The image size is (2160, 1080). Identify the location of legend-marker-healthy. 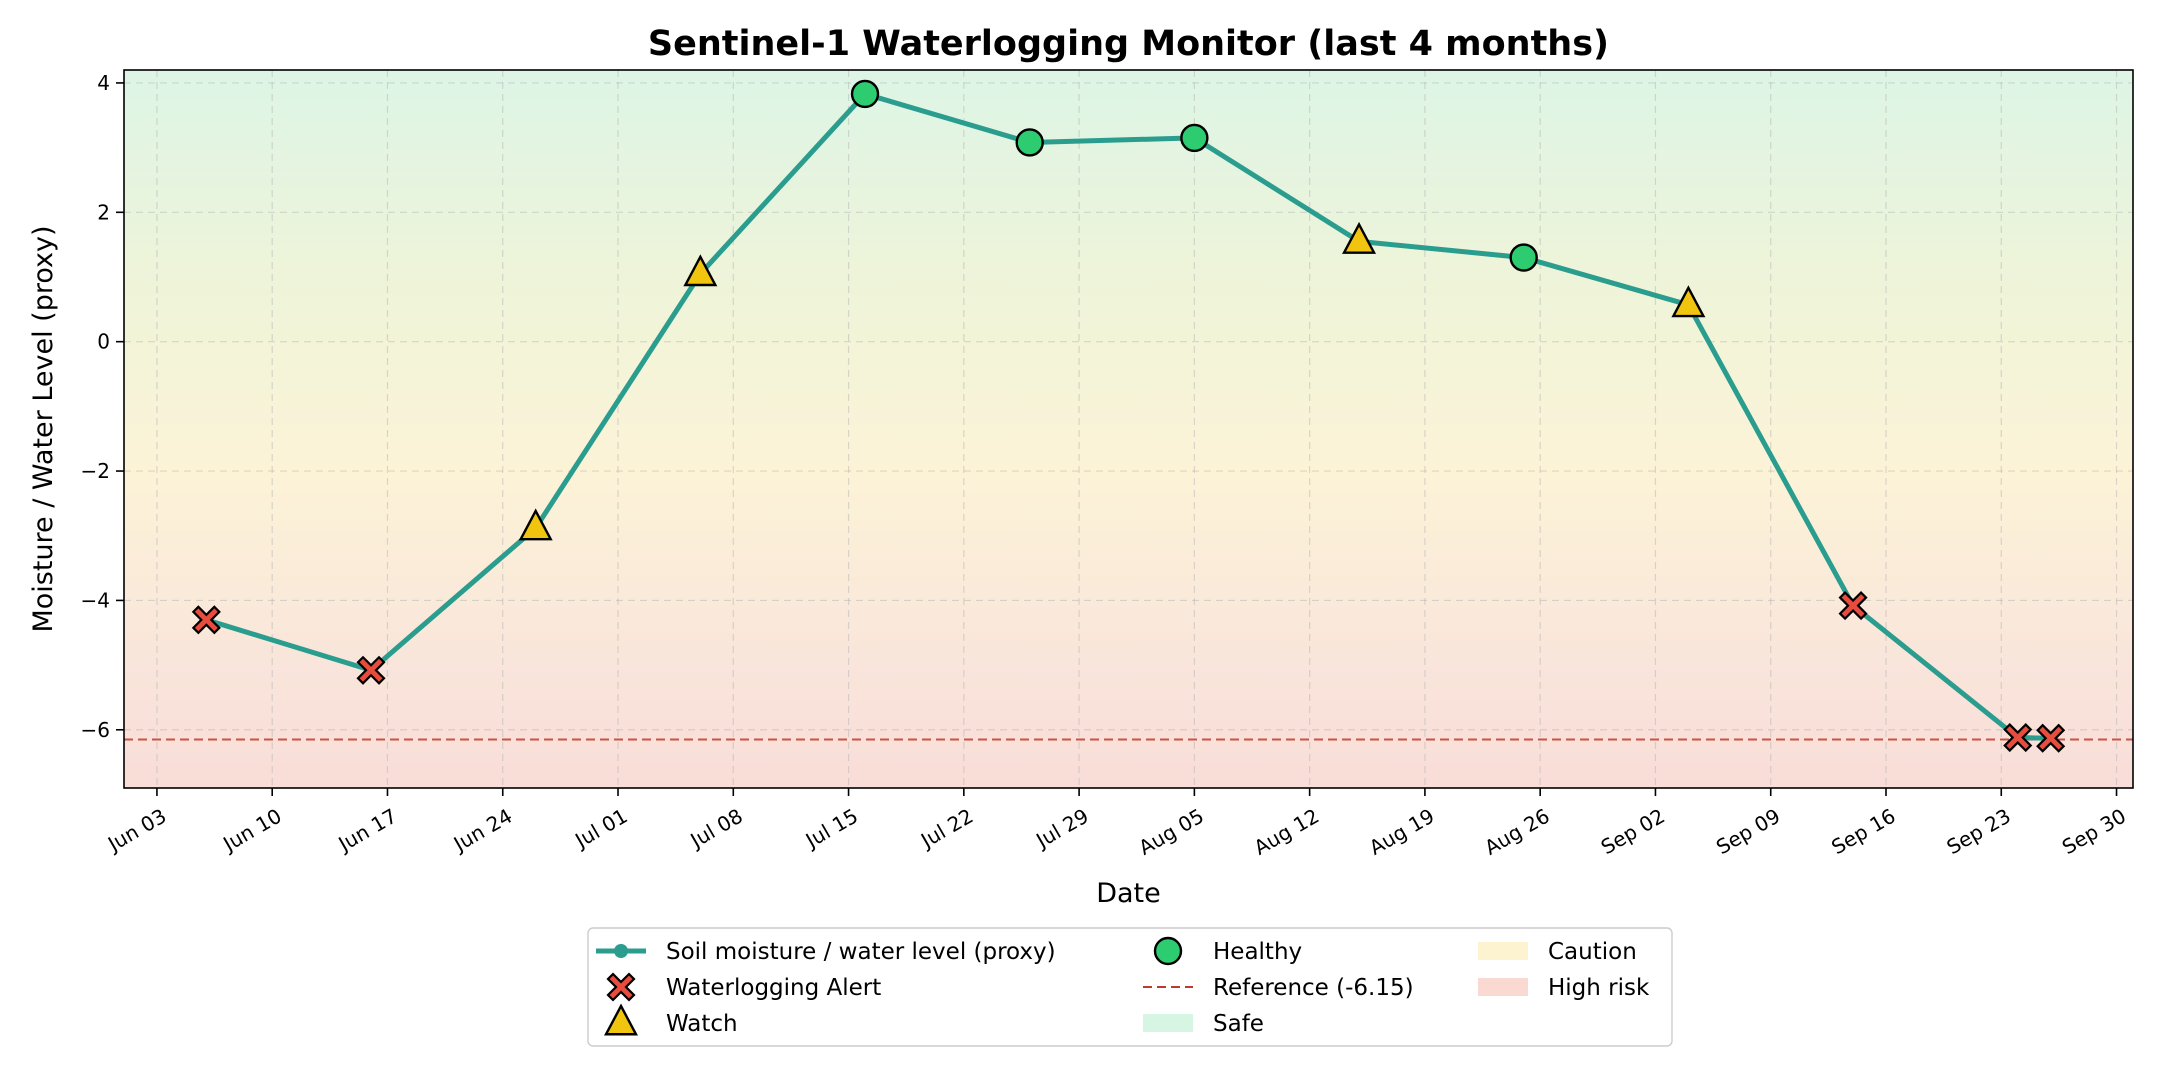
(1168, 951).